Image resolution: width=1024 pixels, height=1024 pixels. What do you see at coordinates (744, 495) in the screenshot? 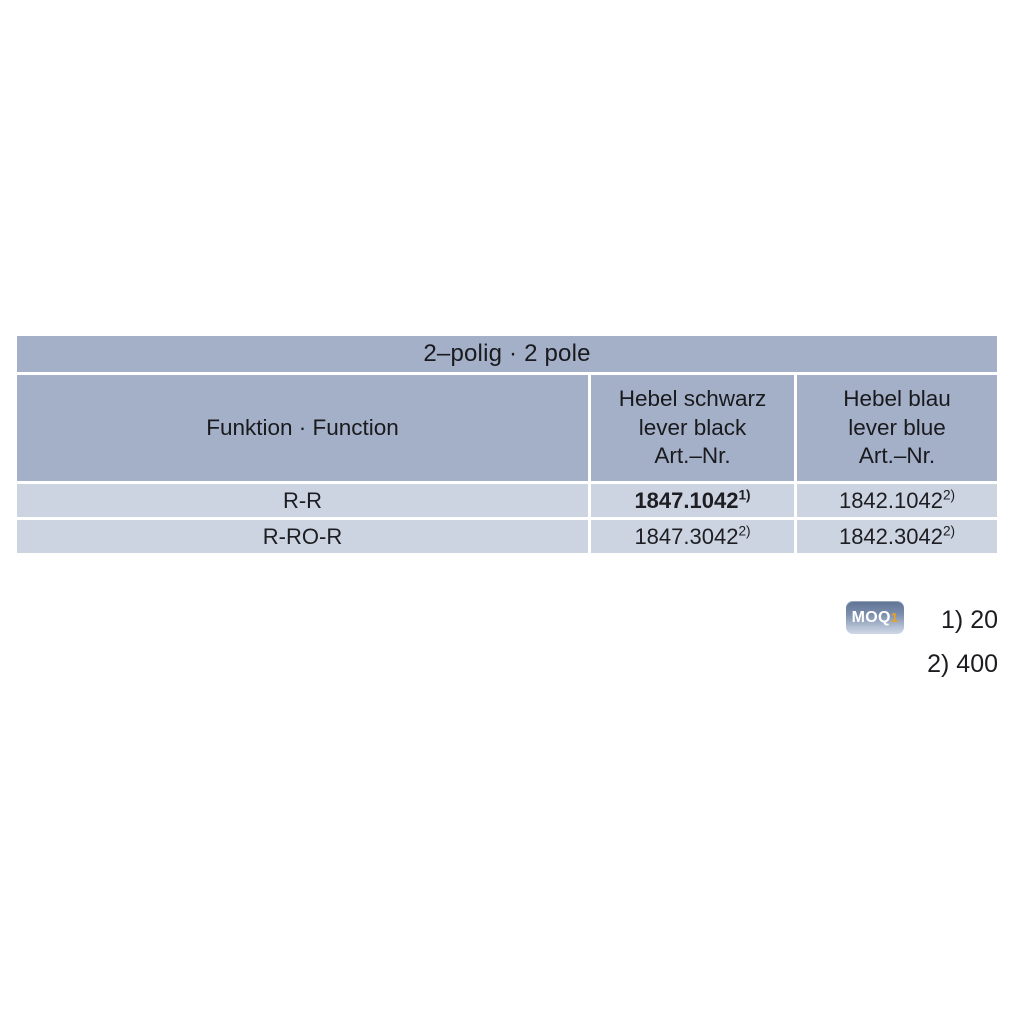
I see `cell-art-nr-black-footnote: 1)` at bounding box center [744, 495].